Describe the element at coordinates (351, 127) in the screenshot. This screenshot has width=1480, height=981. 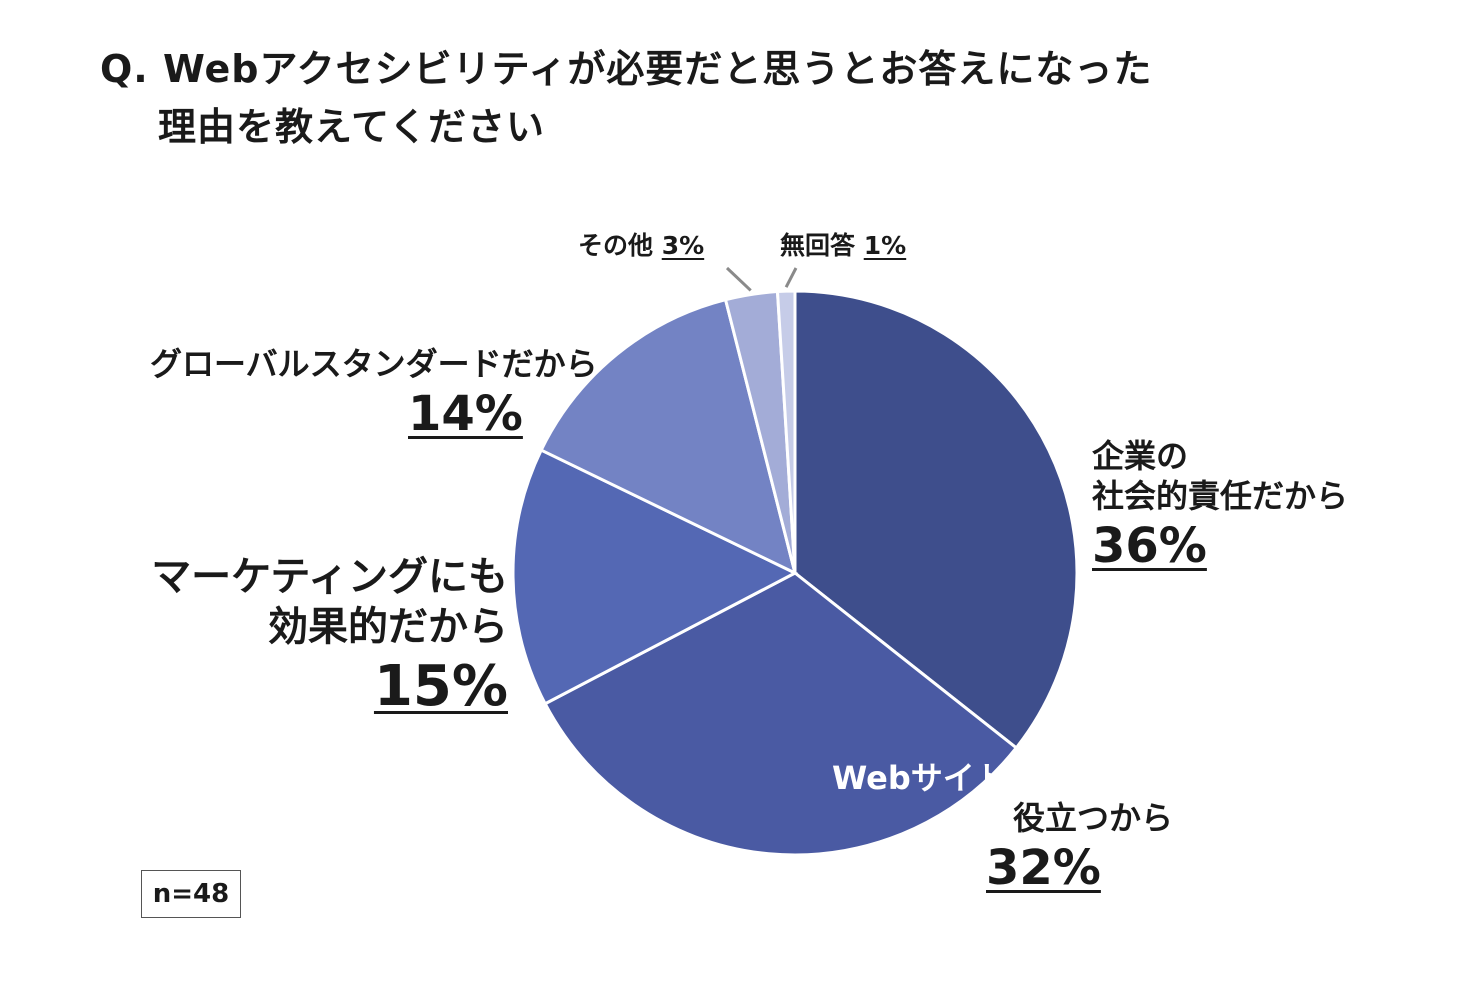
I see `chart-title-line2: 理由を教えてください` at that location.